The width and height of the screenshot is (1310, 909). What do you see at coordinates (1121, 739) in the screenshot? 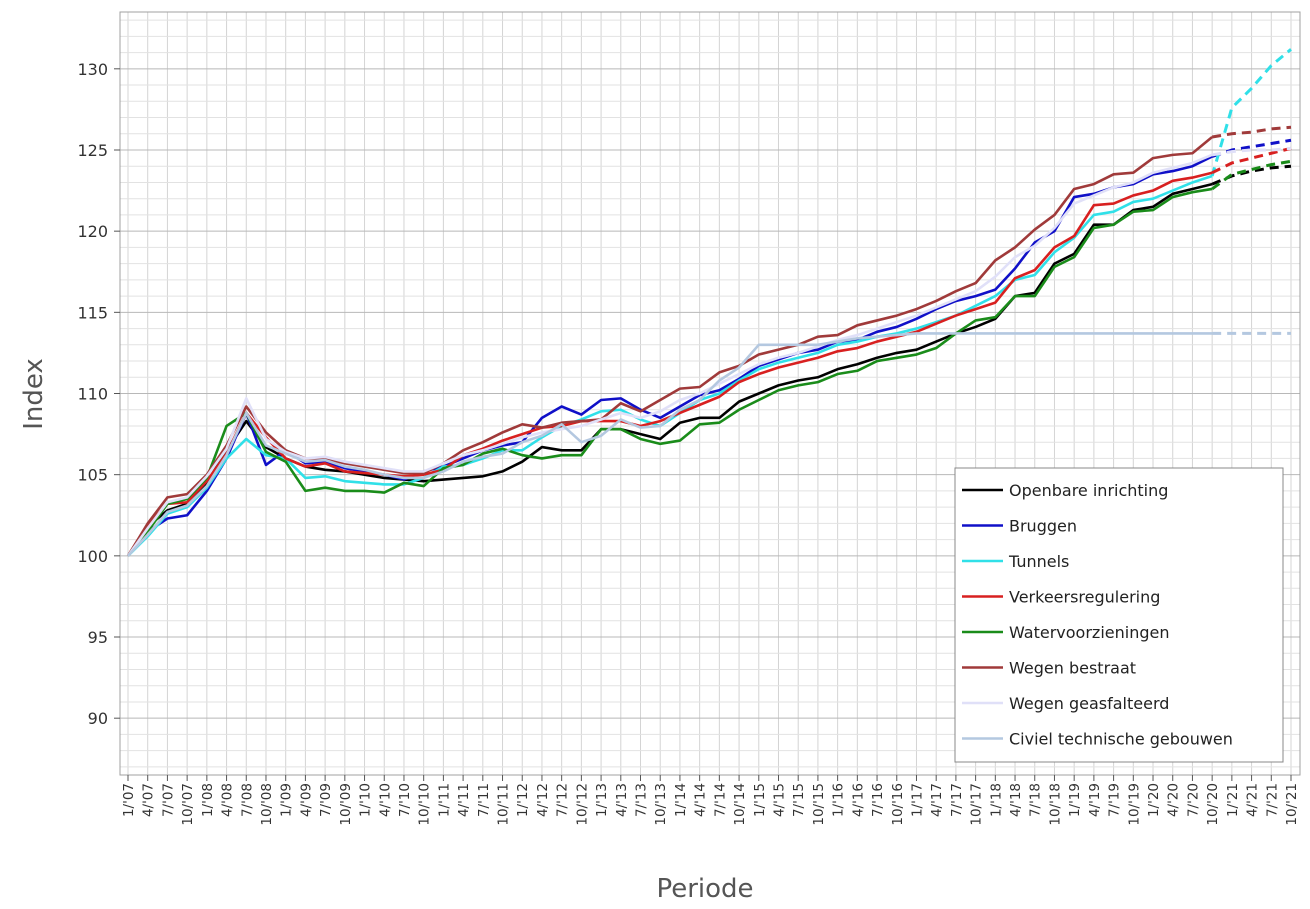
I see `legend-label-civiel-technische-gebouwen: Civiel technische gebouwen` at bounding box center [1121, 739].